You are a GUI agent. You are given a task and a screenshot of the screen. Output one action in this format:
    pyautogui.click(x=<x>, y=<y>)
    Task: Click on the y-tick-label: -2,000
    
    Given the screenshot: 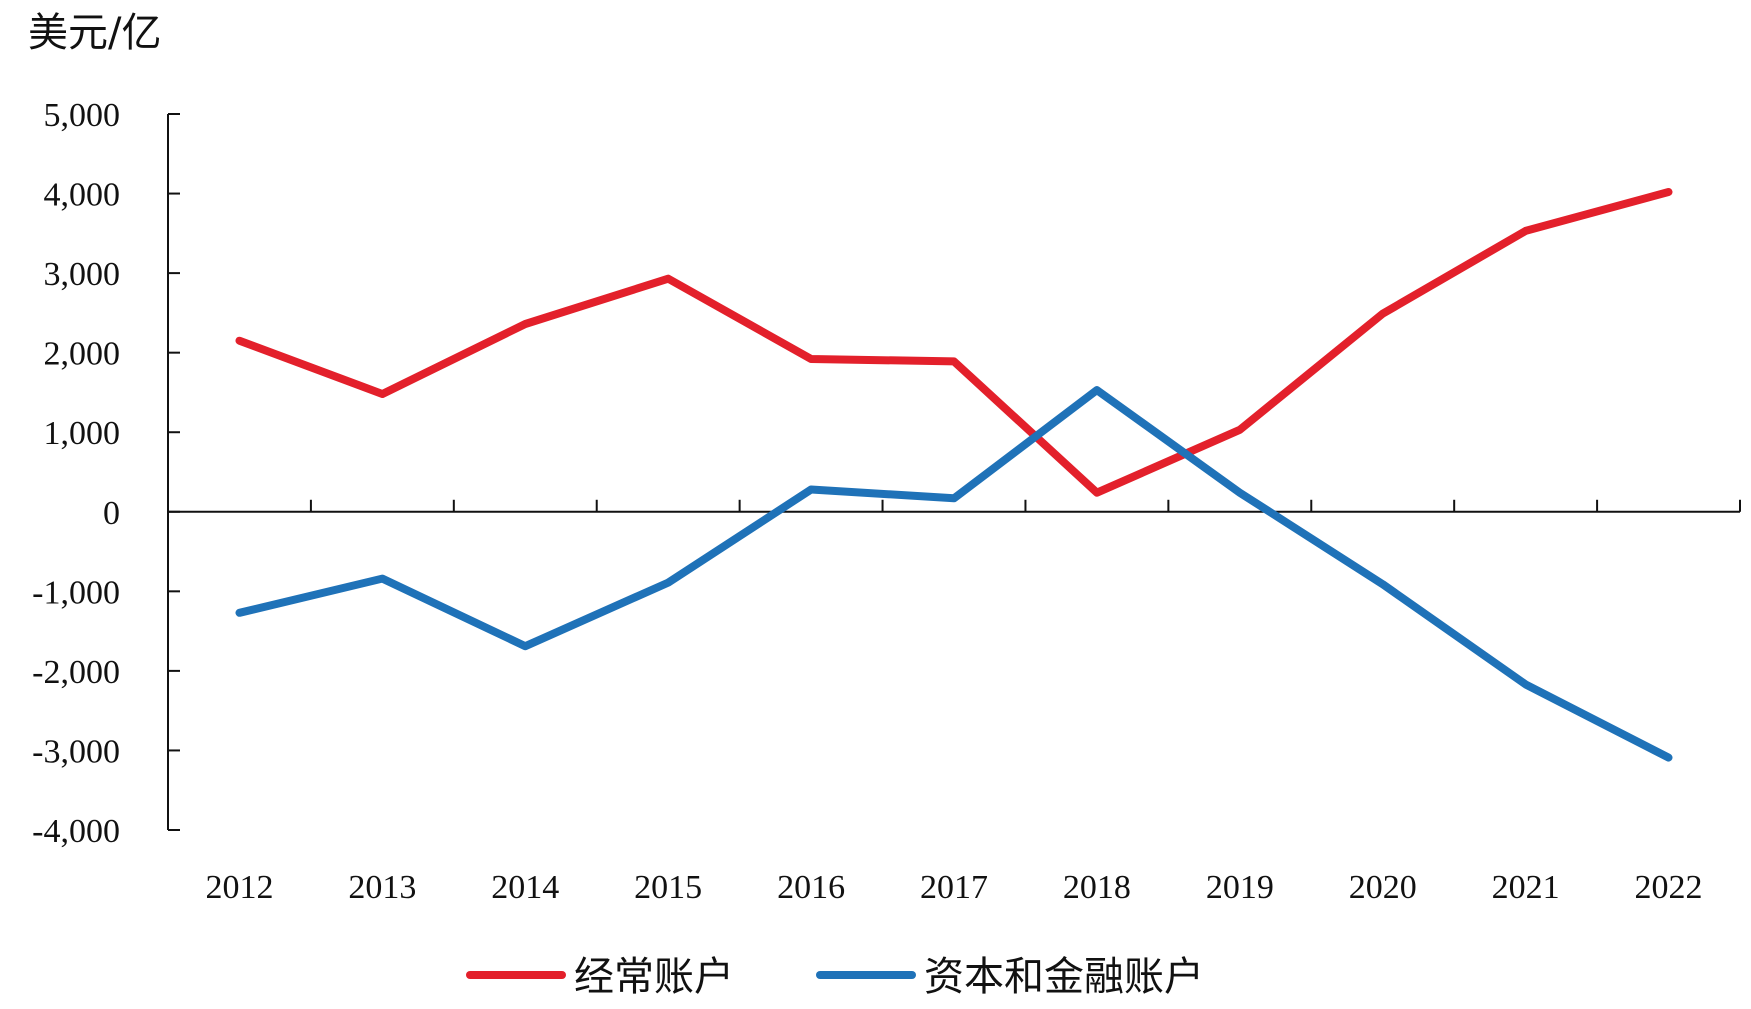 What is the action you would take?
    pyautogui.click(x=76, y=672)
    